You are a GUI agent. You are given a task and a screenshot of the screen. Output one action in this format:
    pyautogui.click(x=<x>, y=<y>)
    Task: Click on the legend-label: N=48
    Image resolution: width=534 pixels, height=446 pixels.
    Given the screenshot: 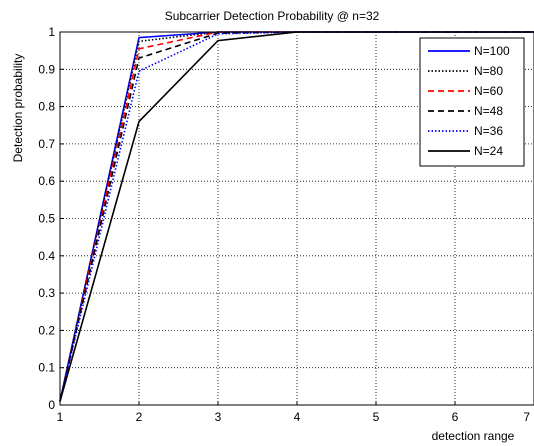 What is the action you would take?
    pyautogui.click(x=488, y=111)
    